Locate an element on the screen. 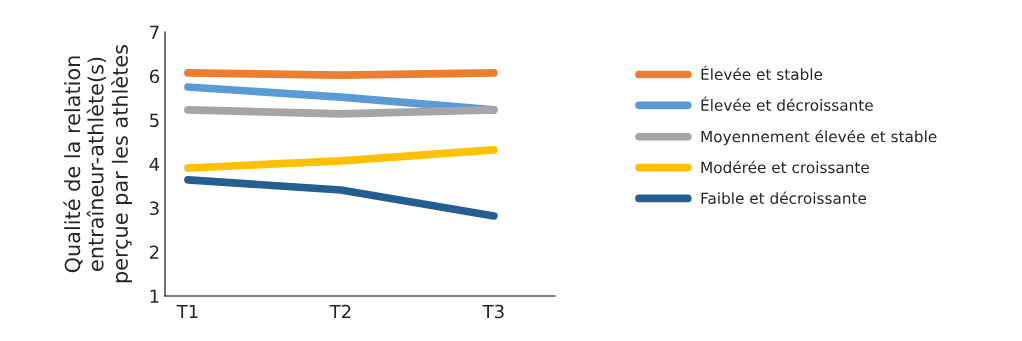 The width and height of the screenshot is (1022, 341). legend-label: Élevée et stable is located at coordinates (762, 73).